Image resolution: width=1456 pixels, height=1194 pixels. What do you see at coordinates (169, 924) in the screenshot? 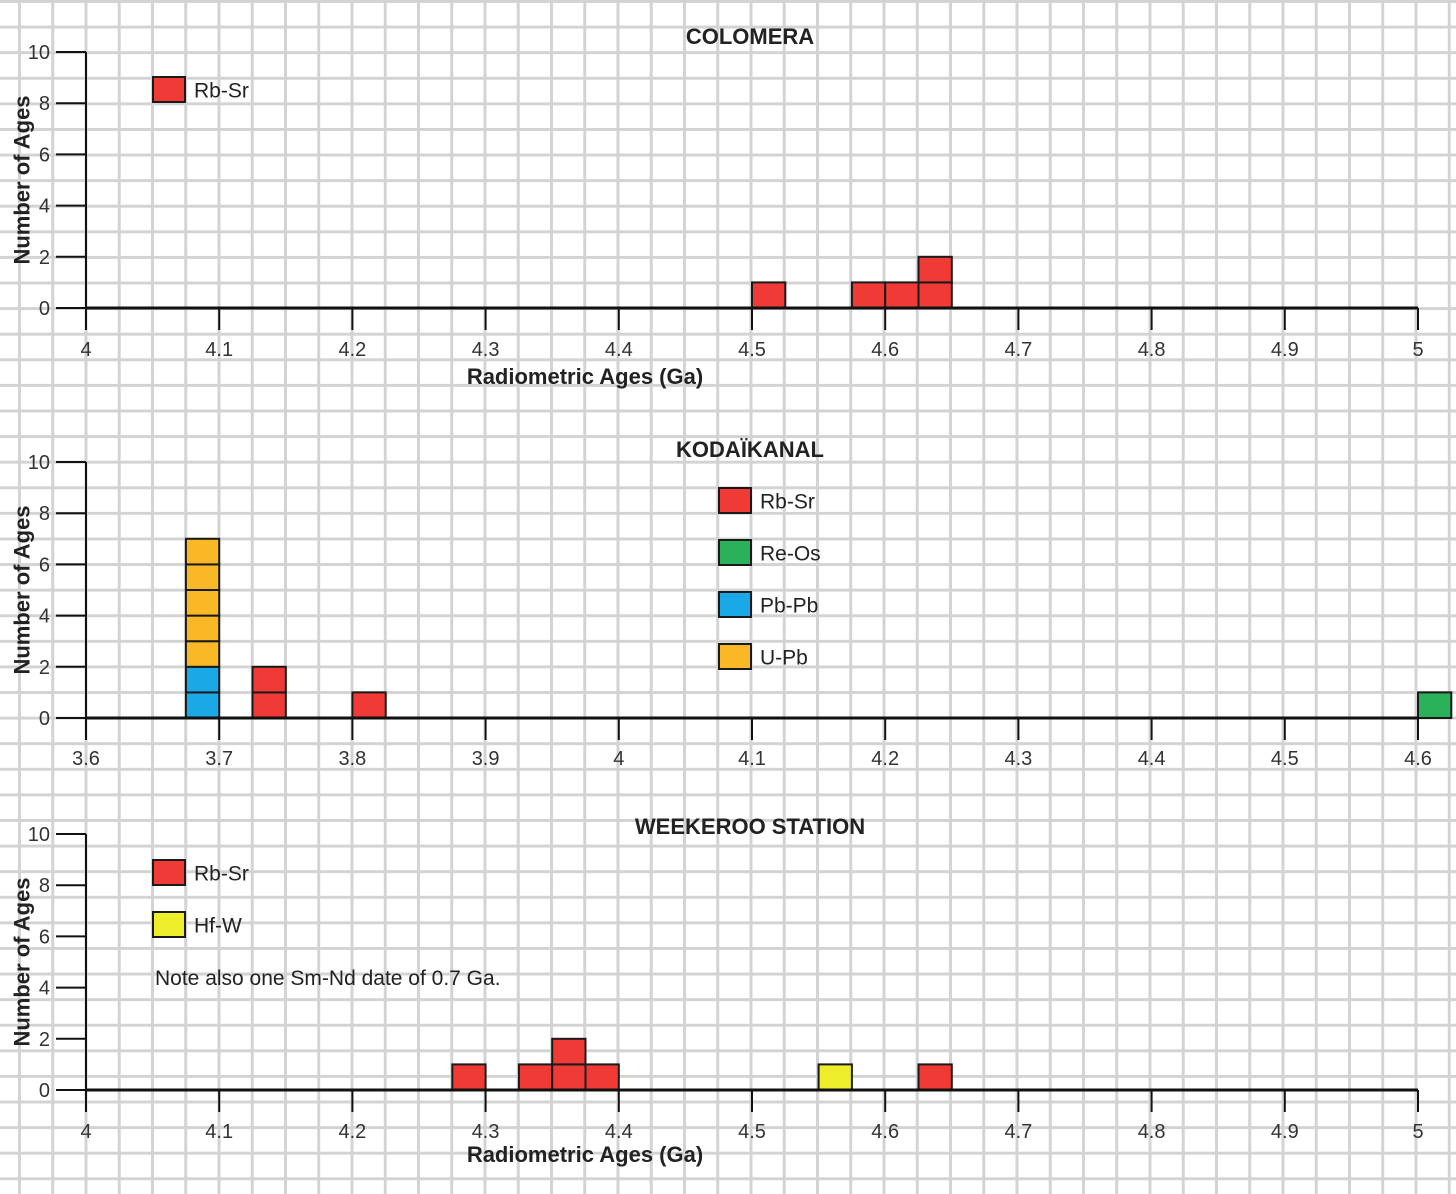
I see `legend-swatch-hf-w` at bounding box center [169, 924].